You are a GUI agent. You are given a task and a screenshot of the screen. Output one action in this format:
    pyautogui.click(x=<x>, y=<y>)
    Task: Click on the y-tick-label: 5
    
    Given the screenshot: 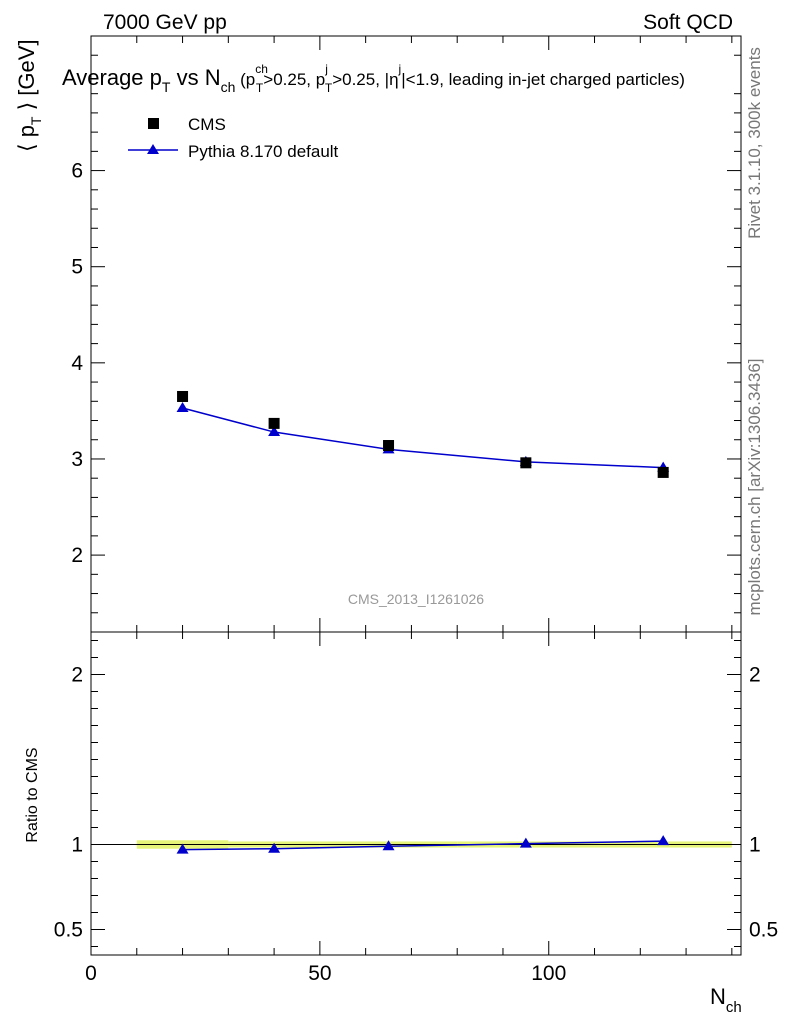 What is the action you would take?
    pyautogui.click(x=77, y=267)
    